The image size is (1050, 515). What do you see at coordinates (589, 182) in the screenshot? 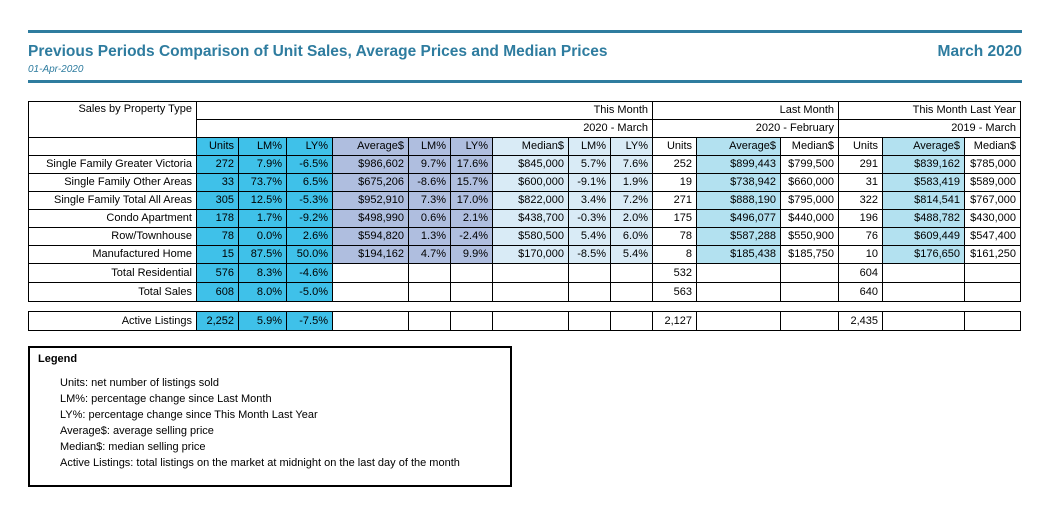
I see `table-cell: -9.1%` at bounding box center [589, 182].